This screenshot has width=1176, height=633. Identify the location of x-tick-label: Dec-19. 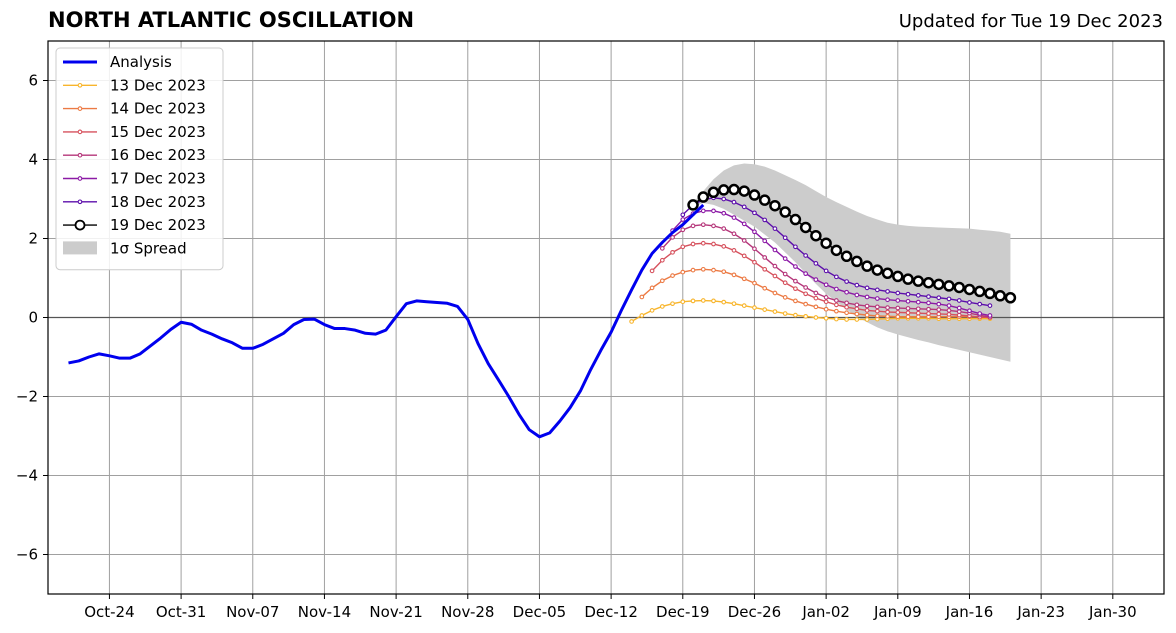
(683, 612).